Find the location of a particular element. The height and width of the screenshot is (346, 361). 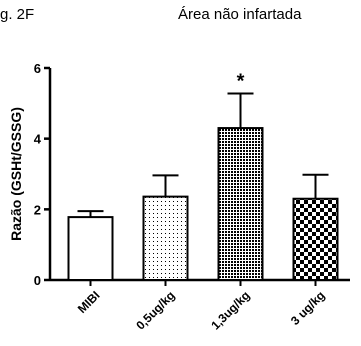

y-tick-label: 6 is located at coordinates (37, 68).